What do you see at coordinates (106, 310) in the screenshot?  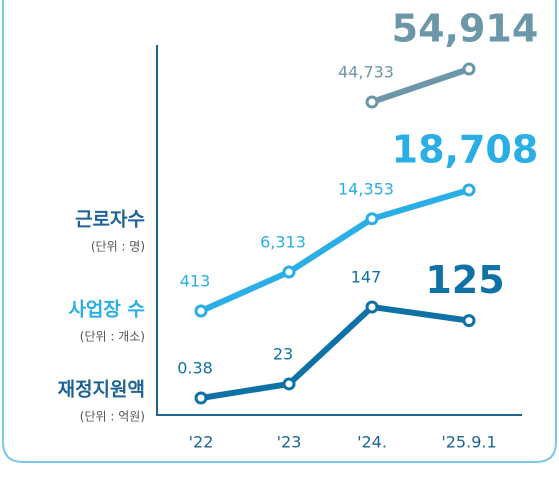 I see `legend-name: 사업장 수` at bounding box center [106, 310].